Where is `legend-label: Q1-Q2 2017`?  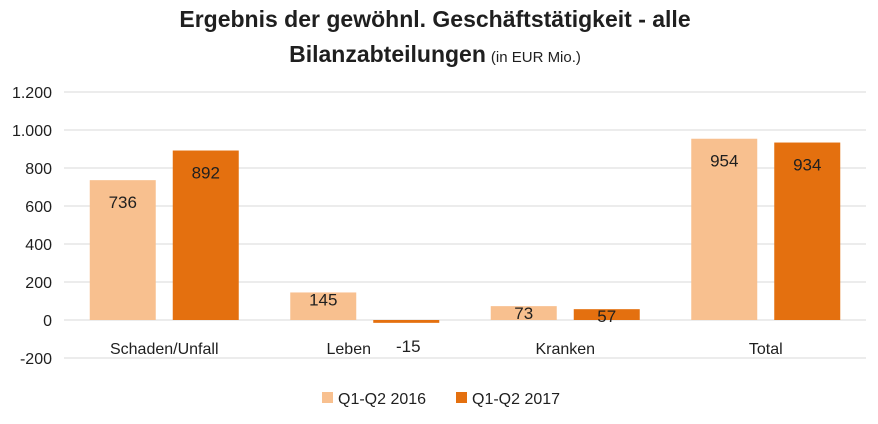 legend-label: Q1-Q2 2017 is located at coordinates (516, 399).